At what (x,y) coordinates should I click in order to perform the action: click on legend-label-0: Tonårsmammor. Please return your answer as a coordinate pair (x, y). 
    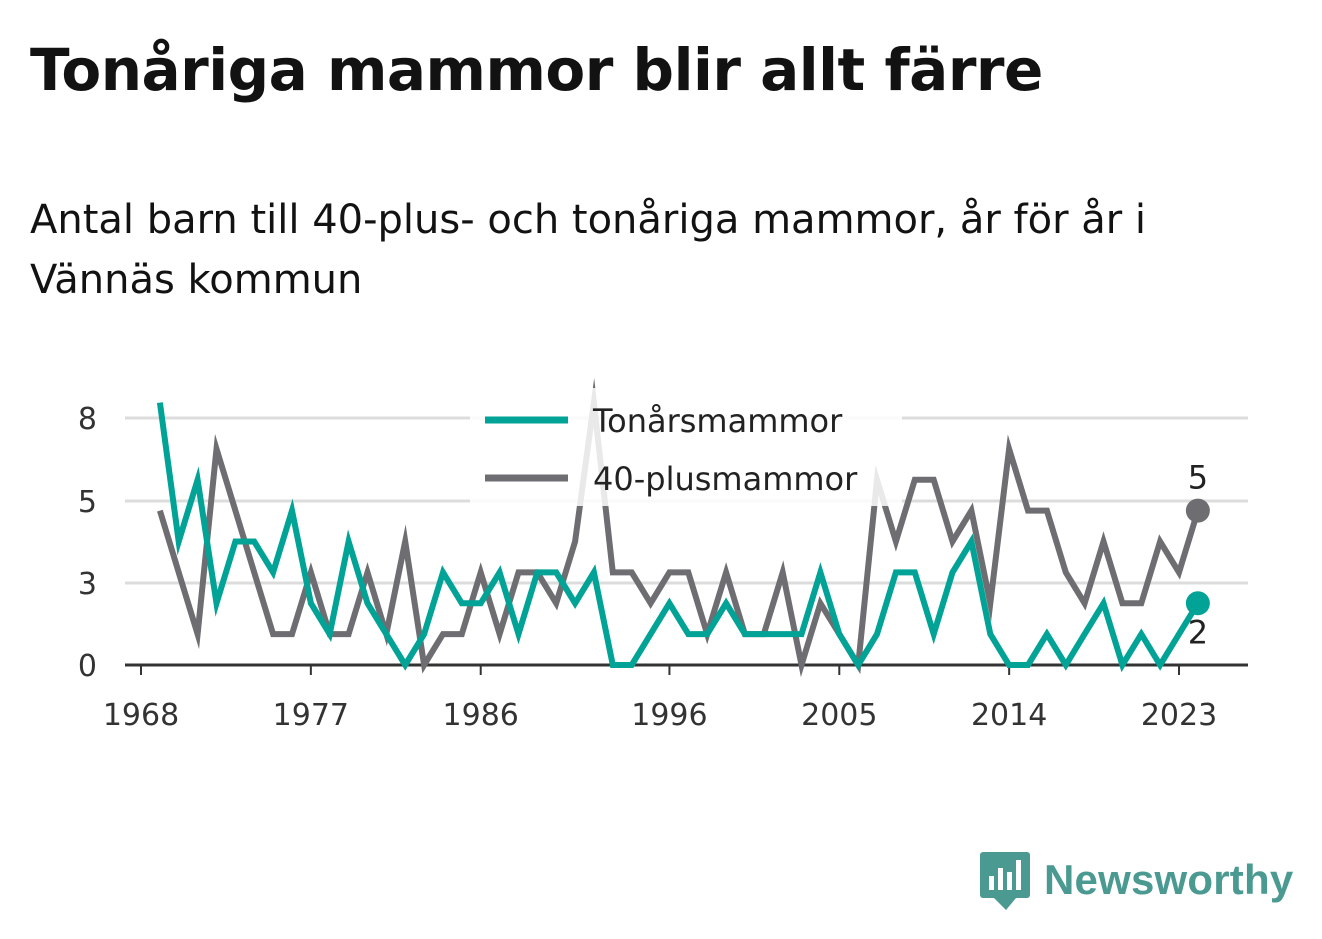
    Looking at the image, I should click on (717, 421).